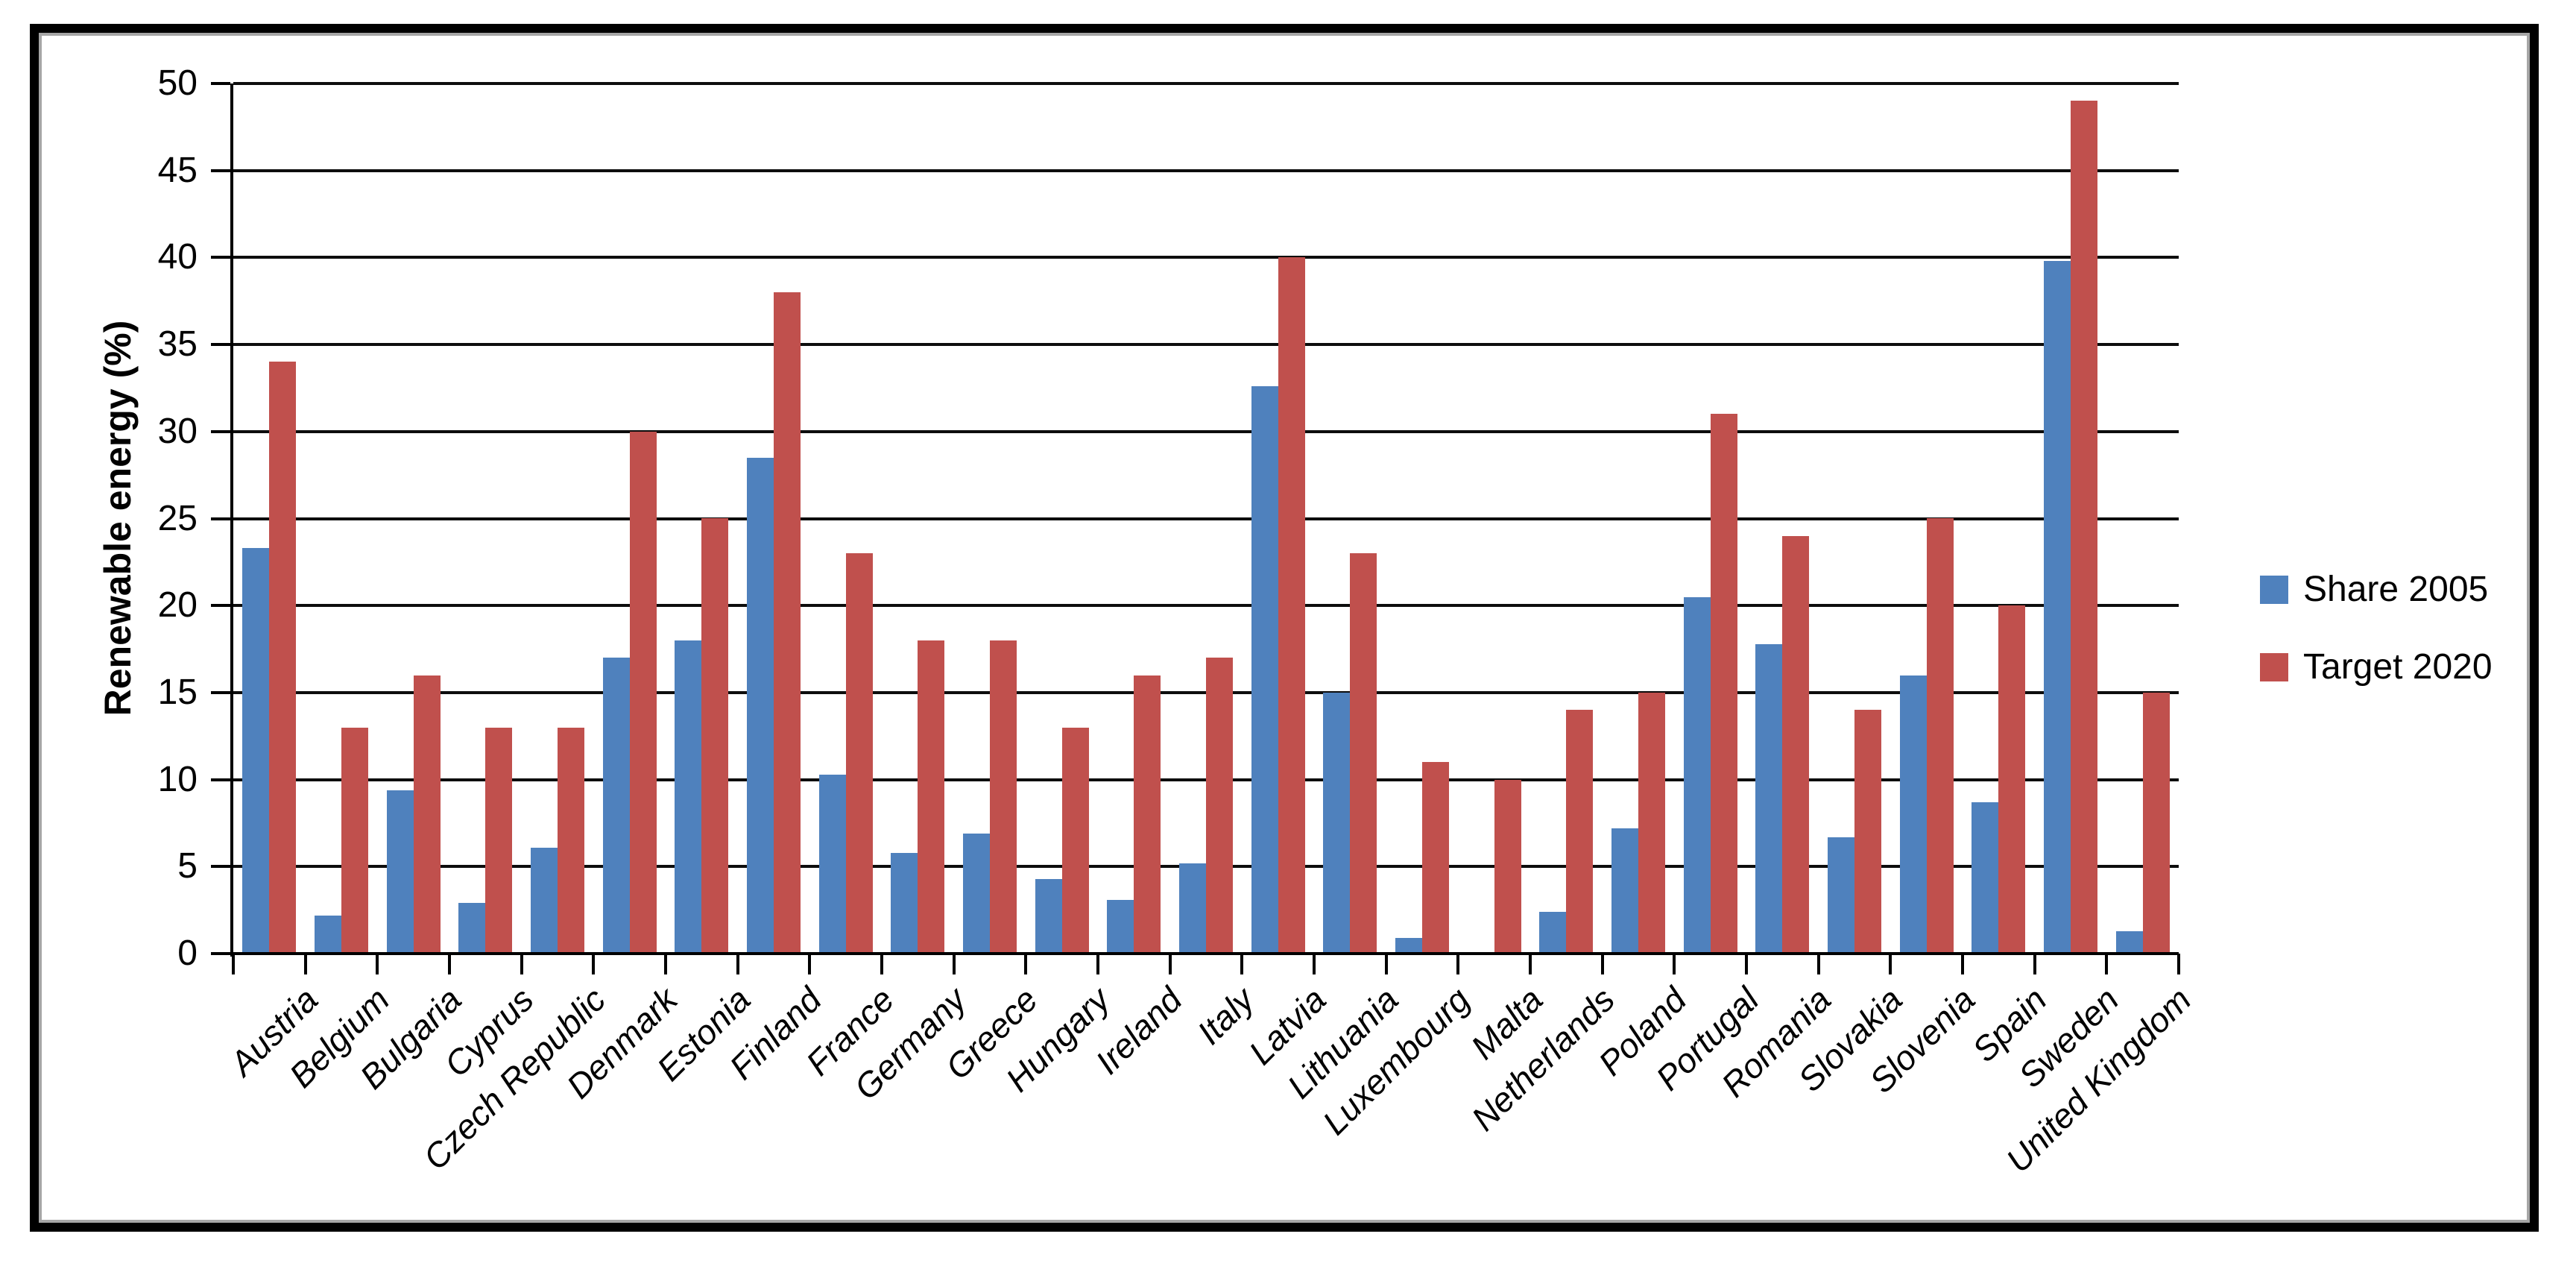  What do you see at coordinates (1003, 797) in the screenshot?
I see `bar-target-2020-greece` at bounding box center [1003, 797].